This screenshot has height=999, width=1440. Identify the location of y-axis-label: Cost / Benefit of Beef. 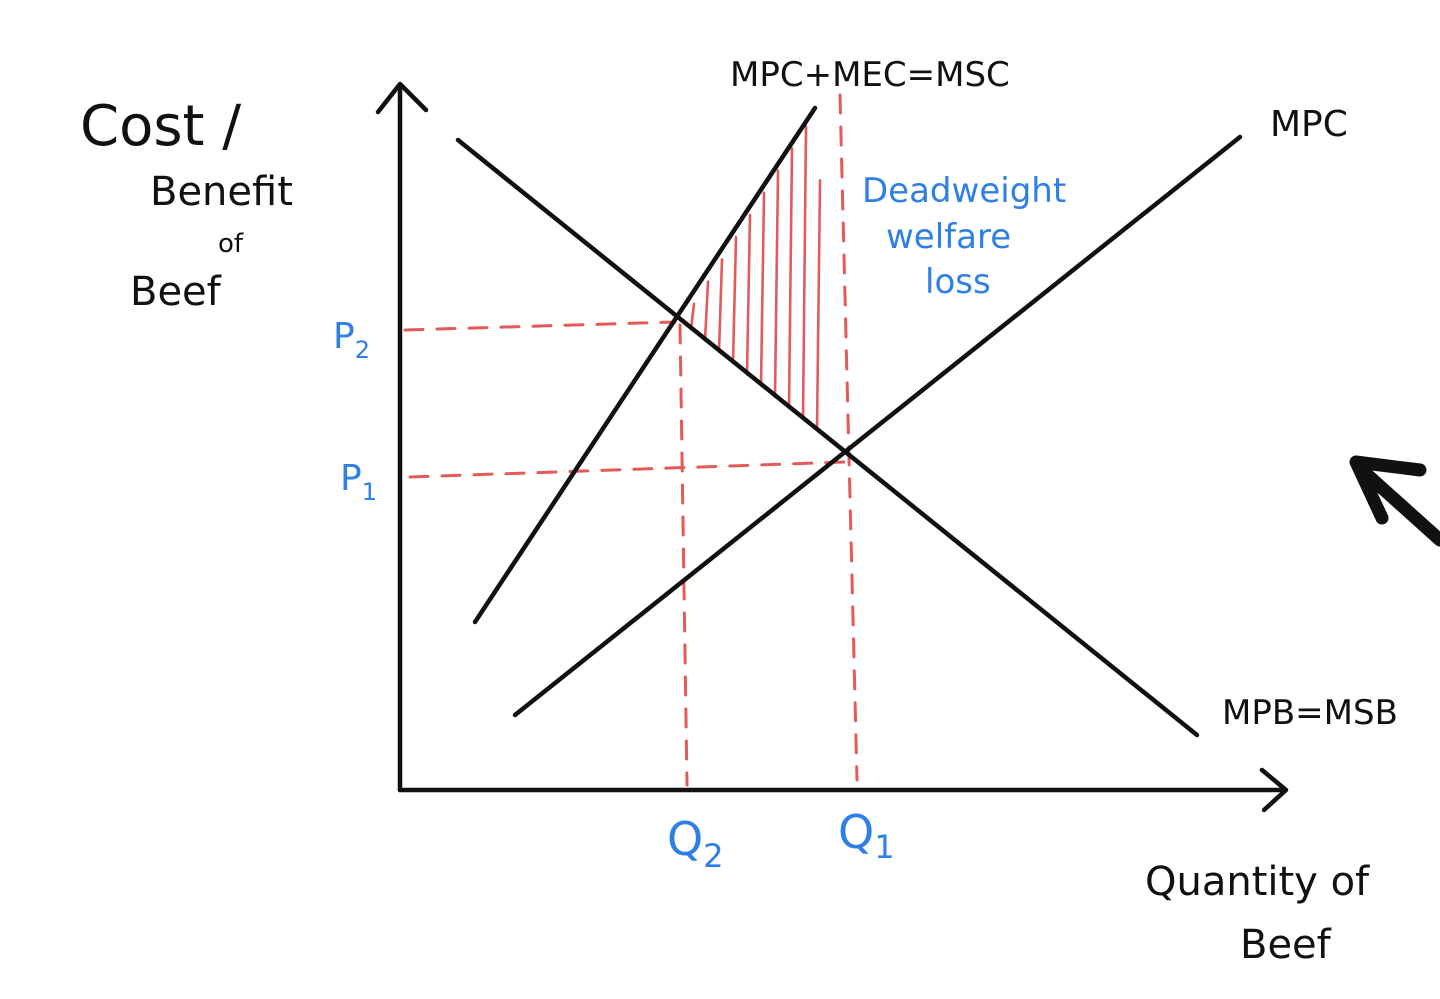
(186, 204).